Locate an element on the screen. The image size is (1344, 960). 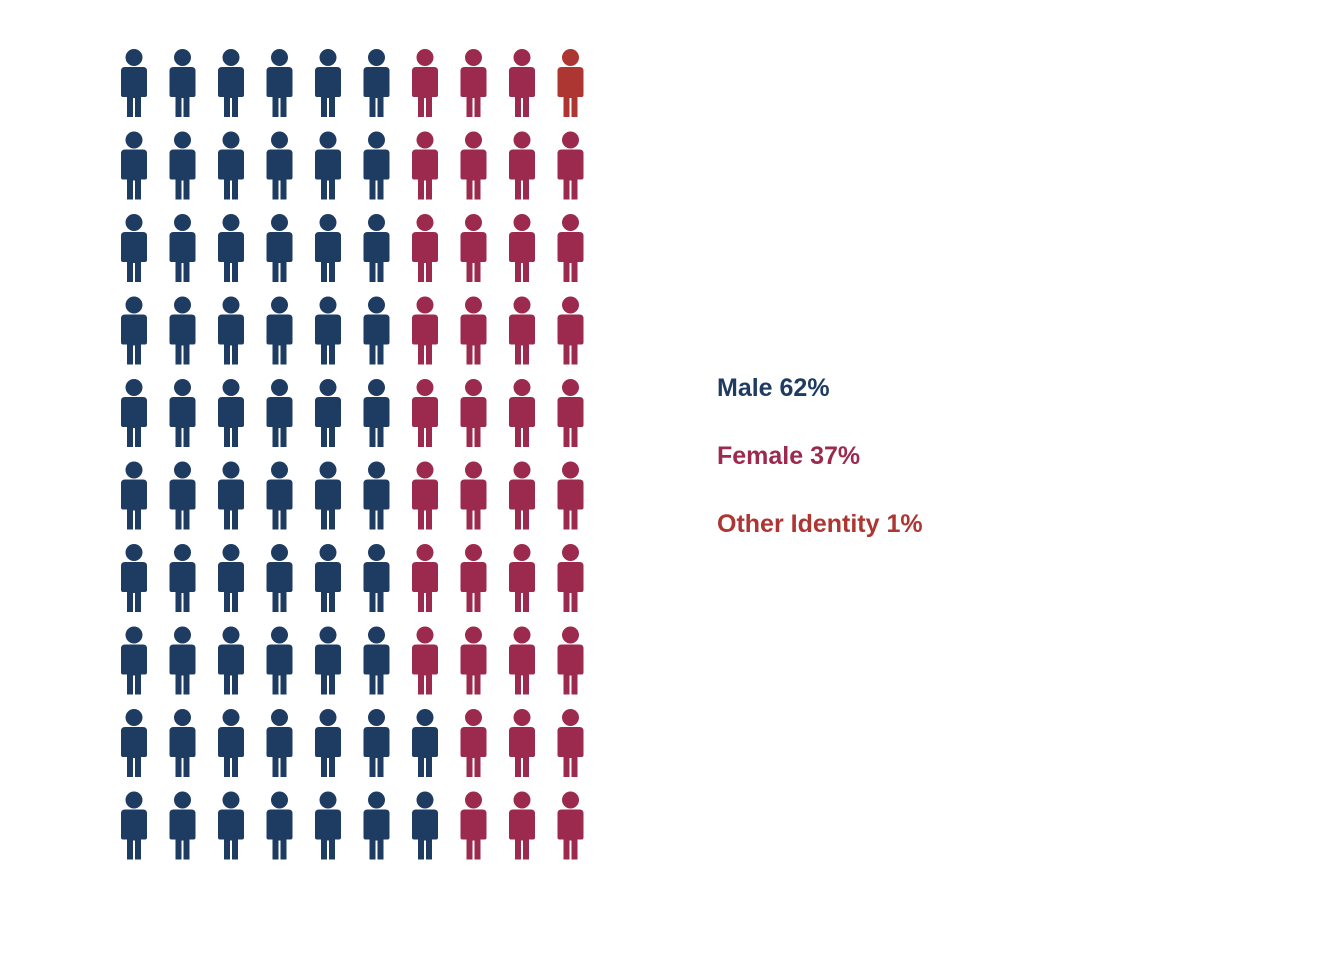
legend-entry-other-identity: Other Identity 1% is located at coordinates (820, 524).